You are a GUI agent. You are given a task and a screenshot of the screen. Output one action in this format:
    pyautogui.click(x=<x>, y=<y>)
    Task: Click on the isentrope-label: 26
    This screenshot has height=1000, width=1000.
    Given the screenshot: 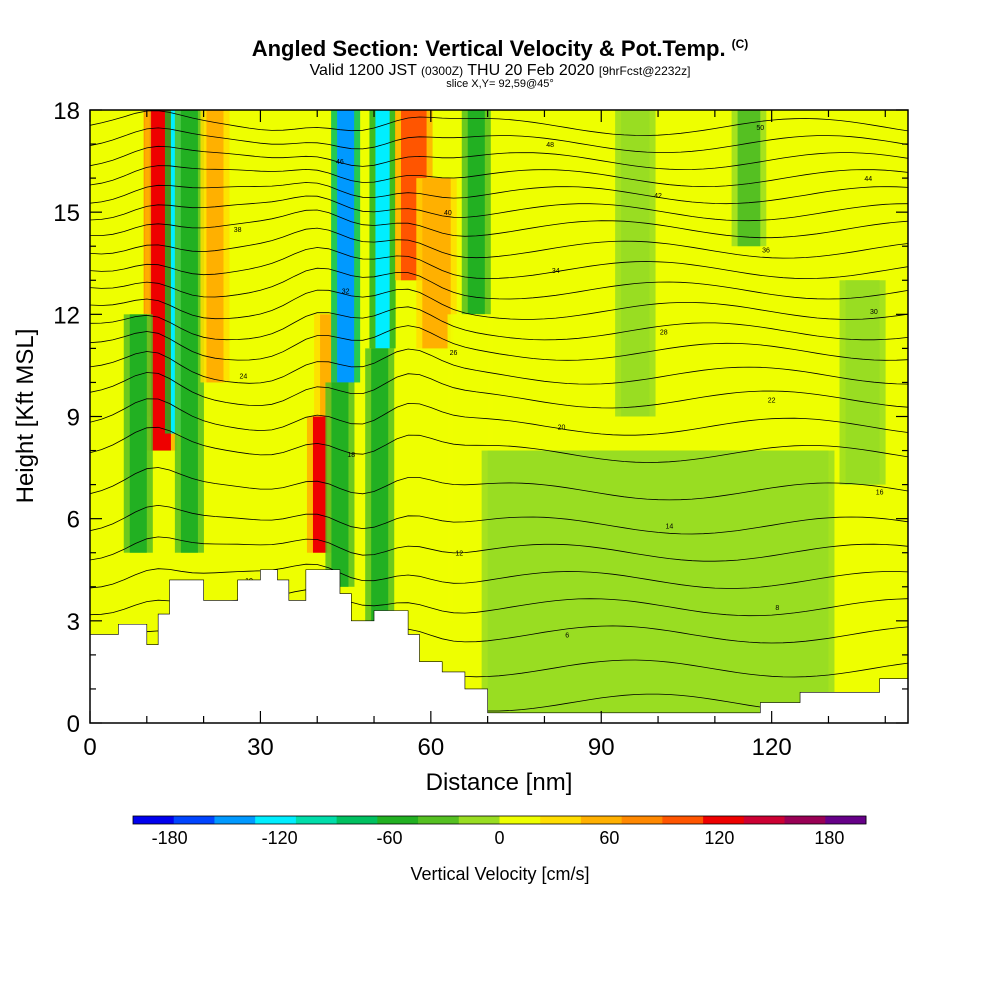 What is the action you would take?
    pyautogui.click(x=454, y=353)
    